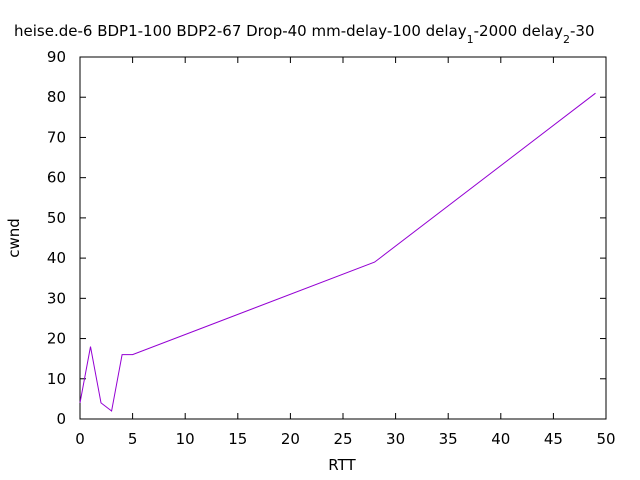 The height and width of the screenshot is (480, 640). What do you see at coordinates (56, 298) in the screenshot?
I see `y-tick-label: 30` at bounding box center [56, 298].